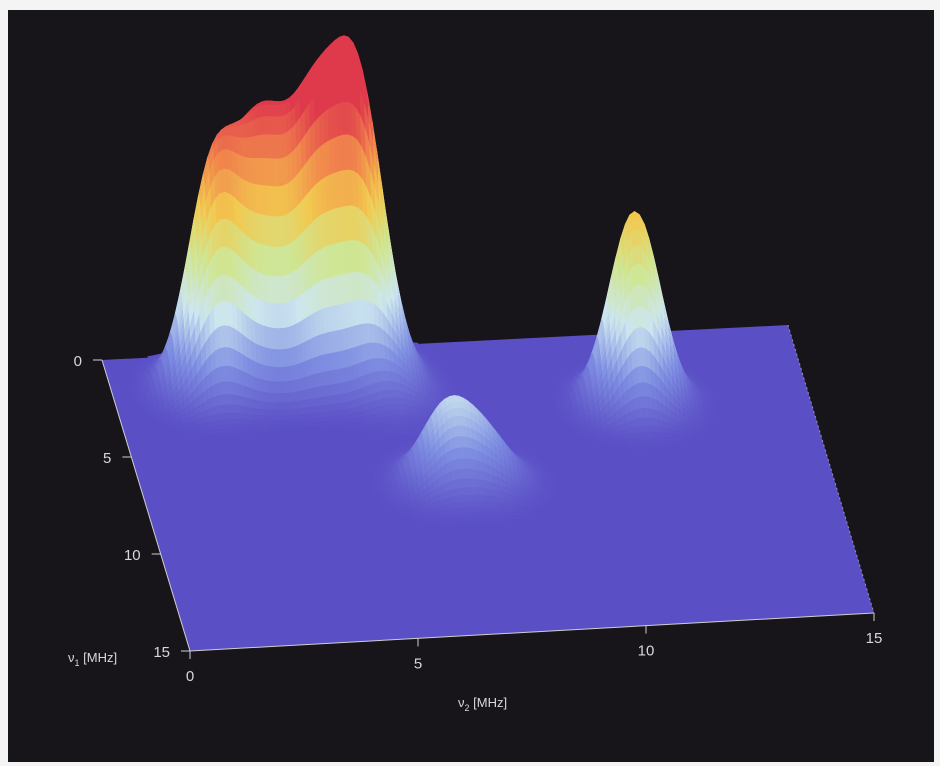  What do you see at coordinates (92, 659) in the screenshot?
I see `y-axis-label: ν1 [MHz]` at bounding box center [92, 659].